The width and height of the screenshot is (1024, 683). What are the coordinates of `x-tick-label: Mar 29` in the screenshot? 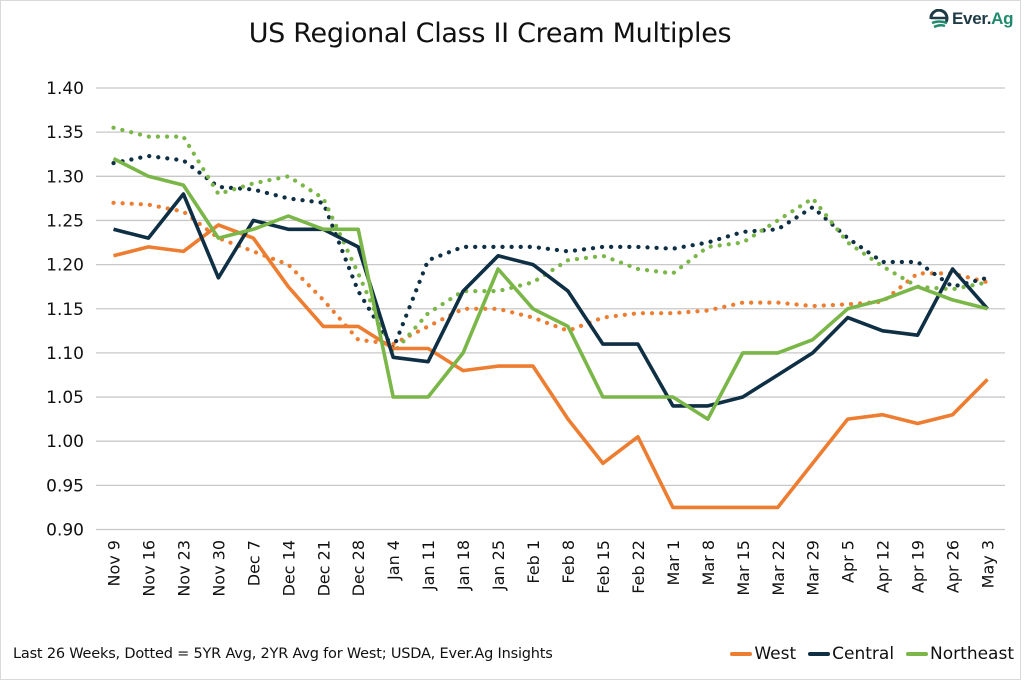 It's located at (813, 568).